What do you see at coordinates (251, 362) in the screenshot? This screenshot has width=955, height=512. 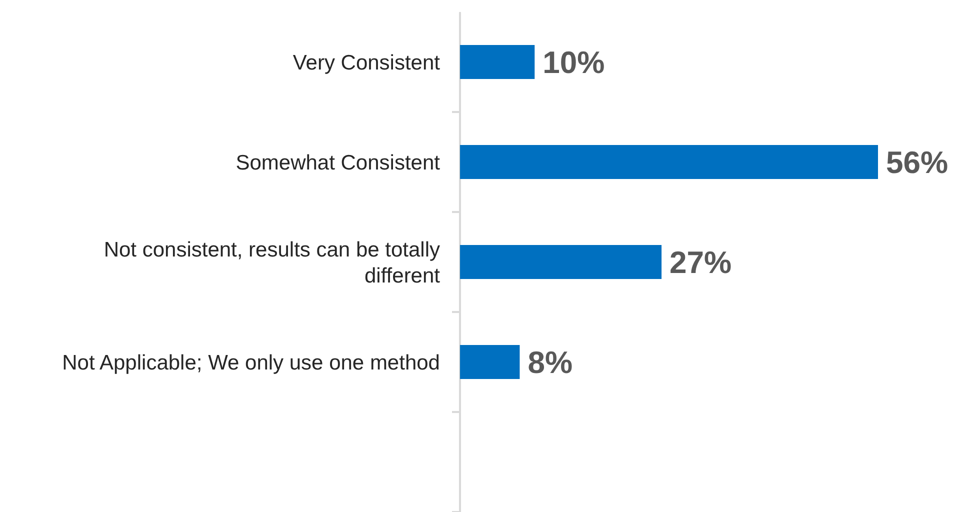 I see `y-tick-label: Not Applicable; We only use one method` at bounding box center [251, 362].